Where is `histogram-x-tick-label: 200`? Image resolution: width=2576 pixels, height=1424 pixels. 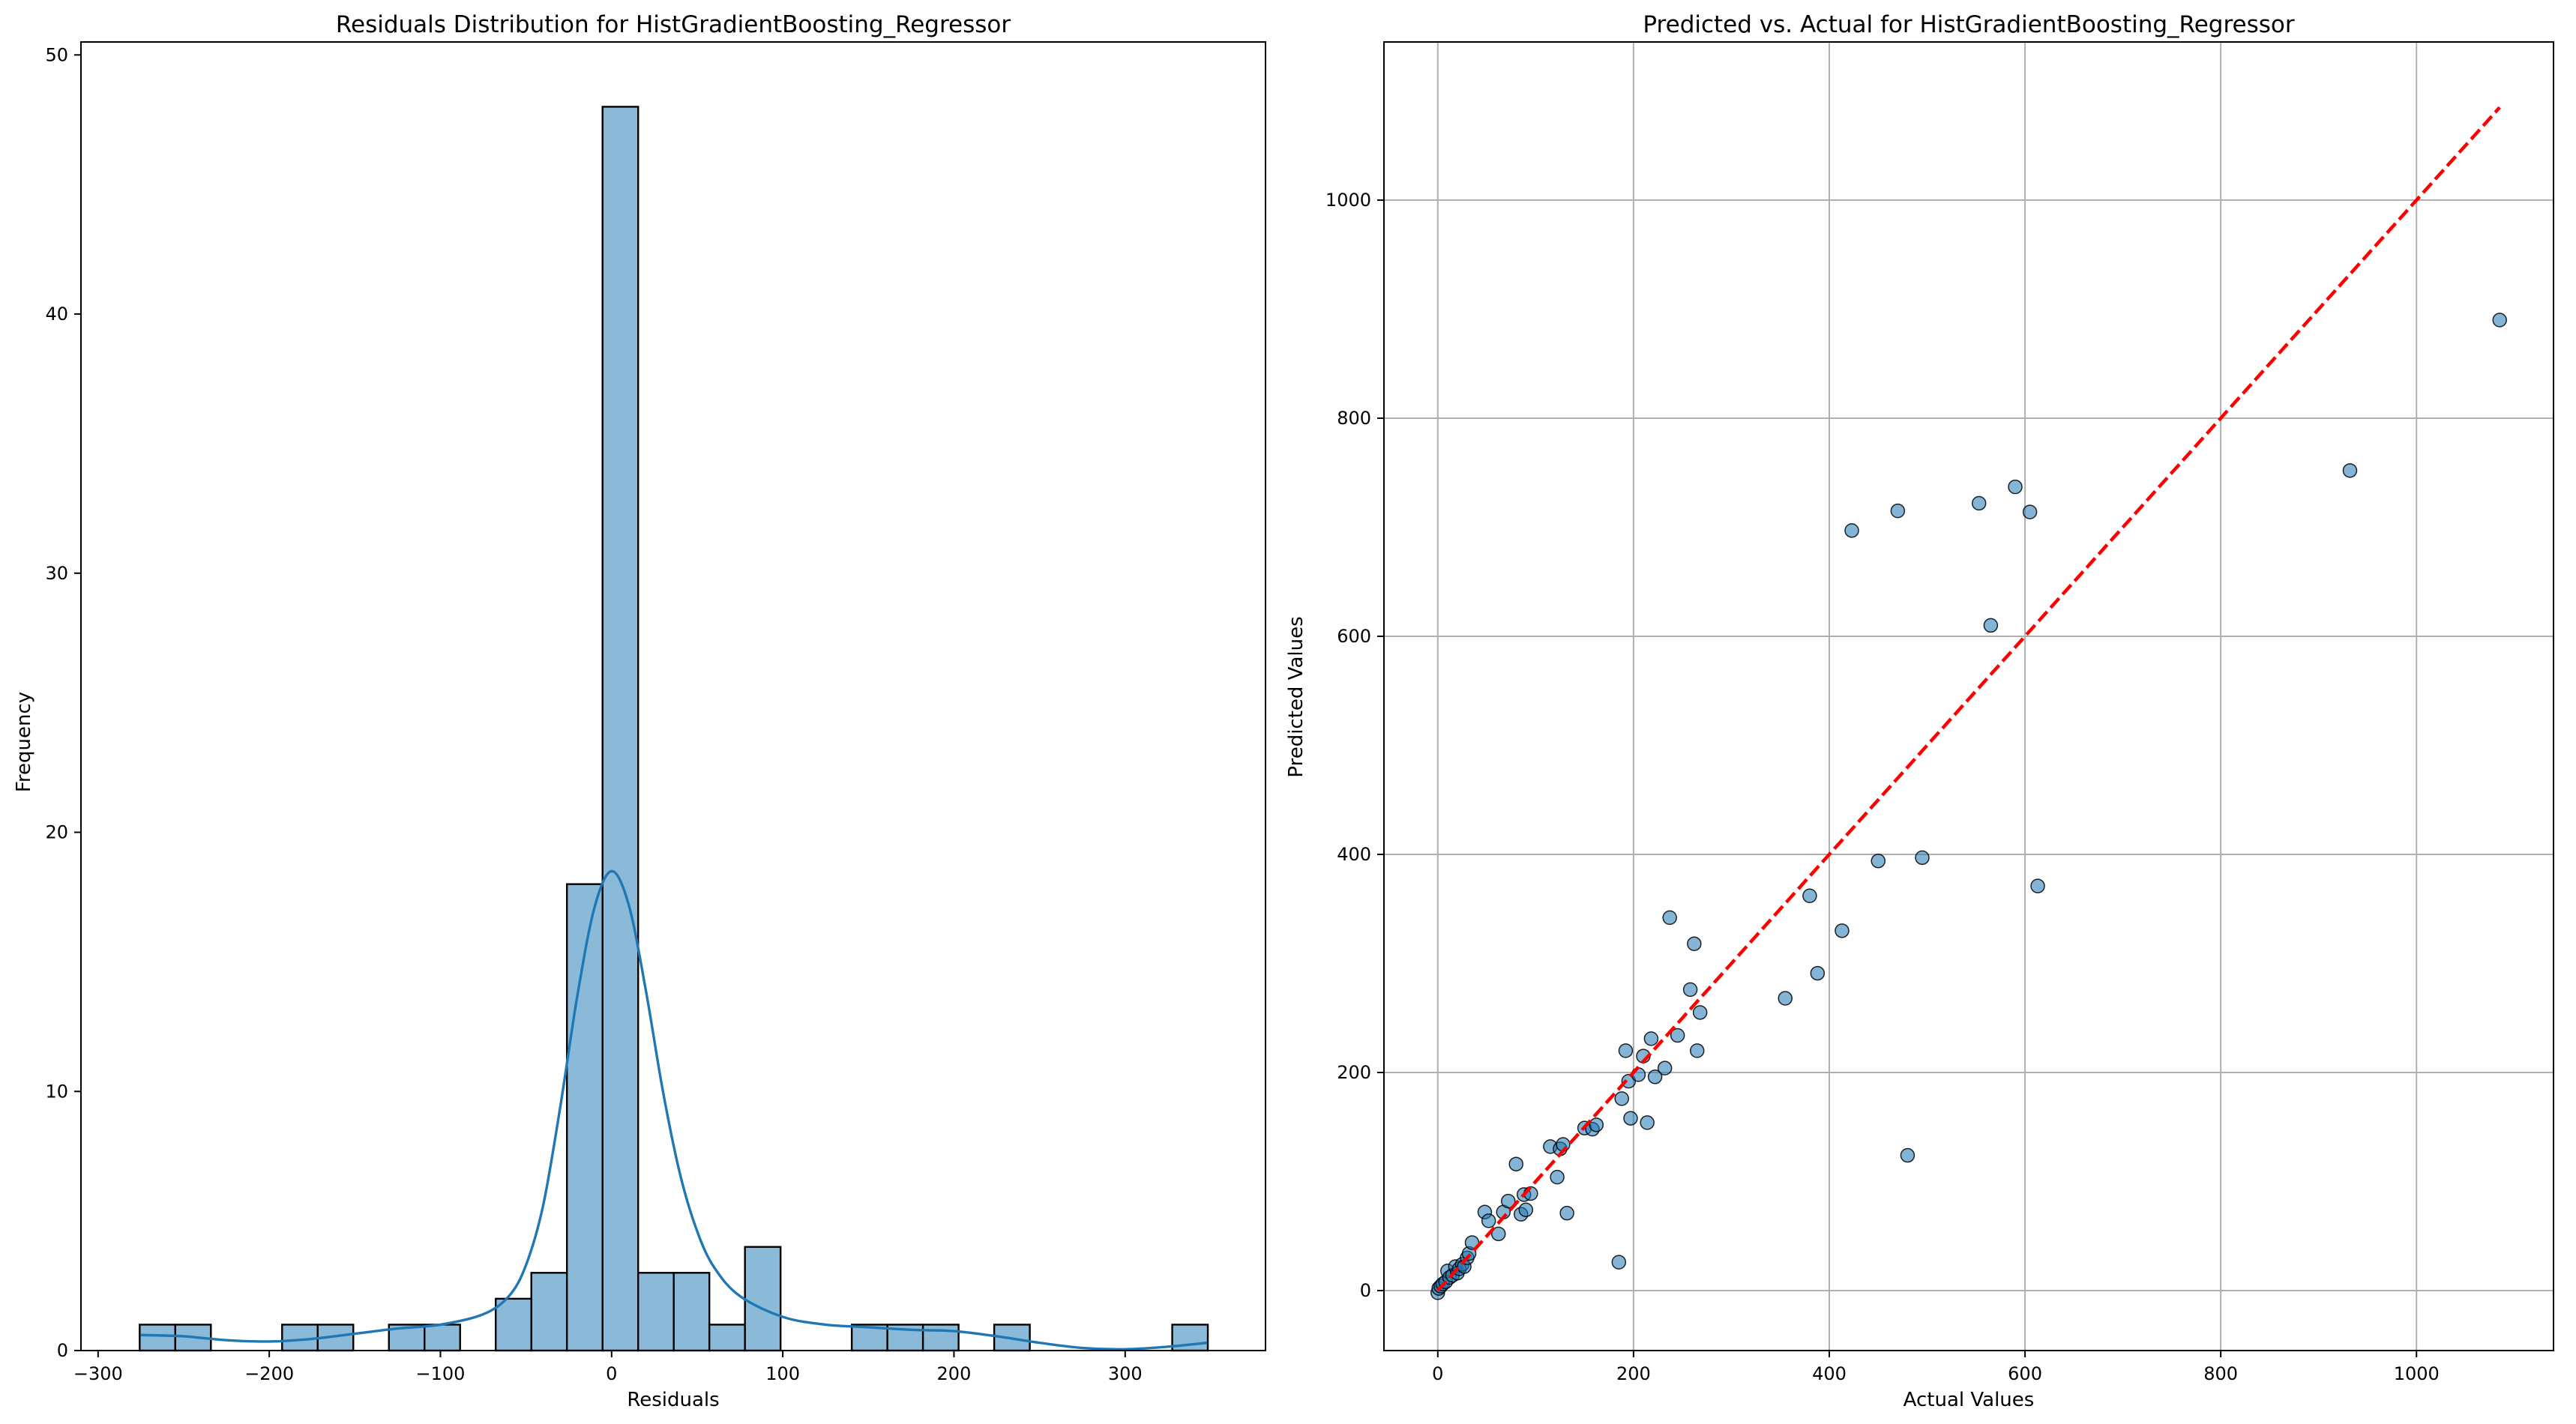 histogram-x-tick-label: 200 is located at coordinates (954, 1373).